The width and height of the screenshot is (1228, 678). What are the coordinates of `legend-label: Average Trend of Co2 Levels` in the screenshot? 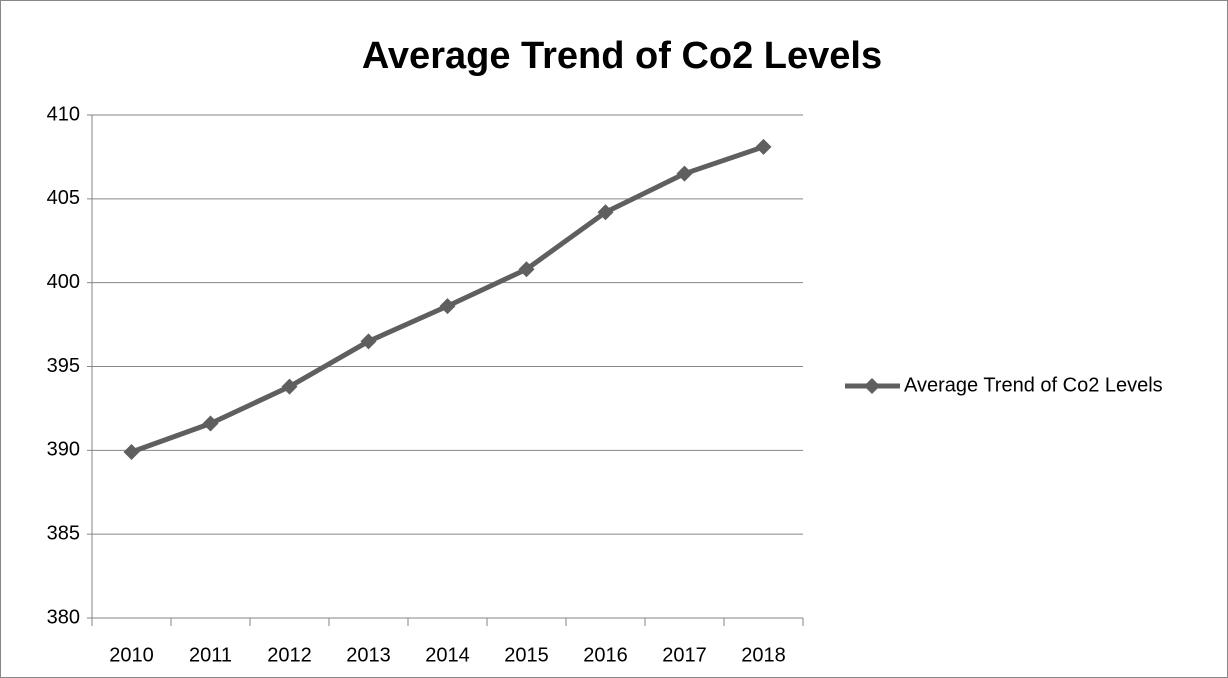 It's located at (1033, 385).